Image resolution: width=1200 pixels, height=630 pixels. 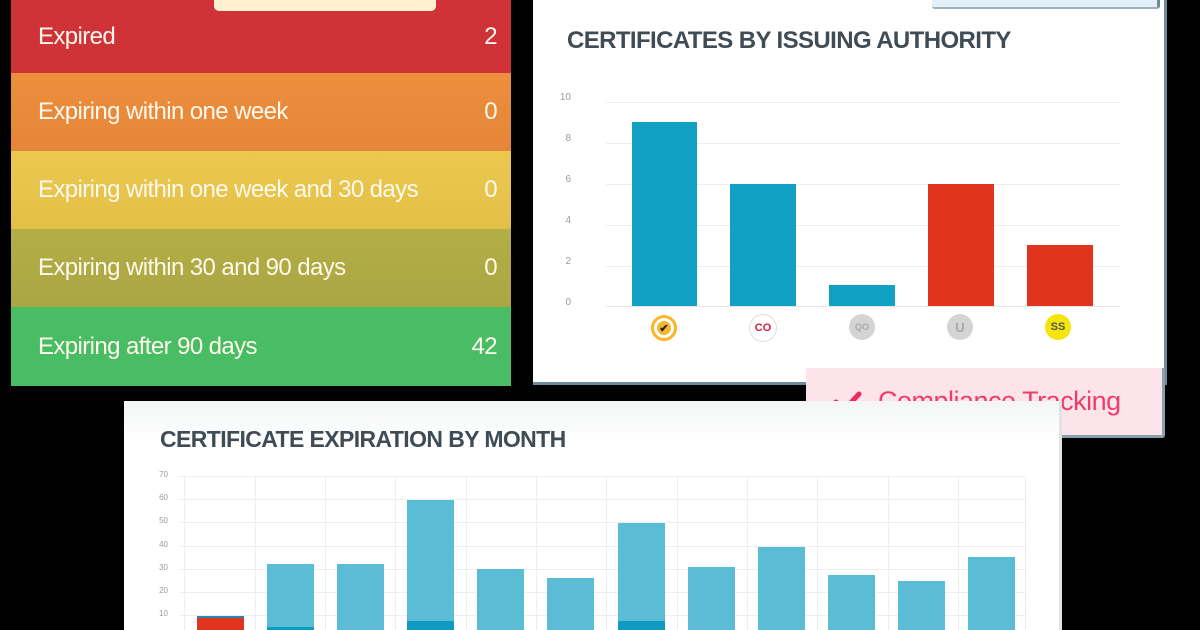 I want to click on bar-authority-ss, so click(x=1060, y=275).